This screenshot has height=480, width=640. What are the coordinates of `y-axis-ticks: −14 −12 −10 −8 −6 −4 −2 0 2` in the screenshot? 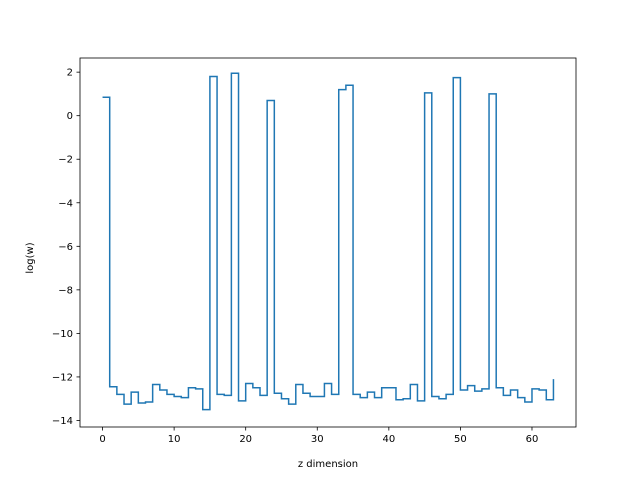 It's located at (66, 247).